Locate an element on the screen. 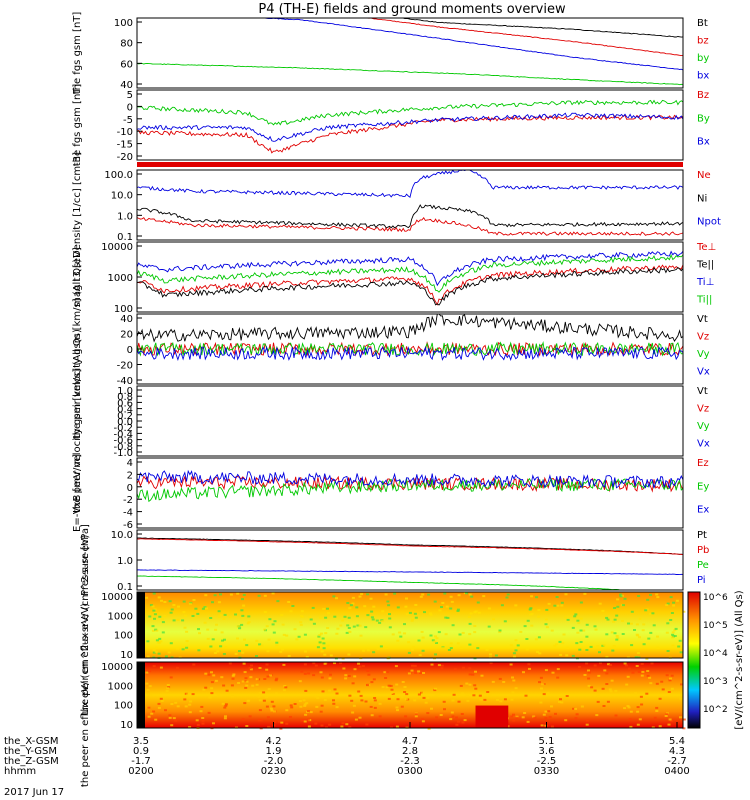 The image size is (750, 800). x-row-label: the_Y-GSM is located at coordinates (30, 751).